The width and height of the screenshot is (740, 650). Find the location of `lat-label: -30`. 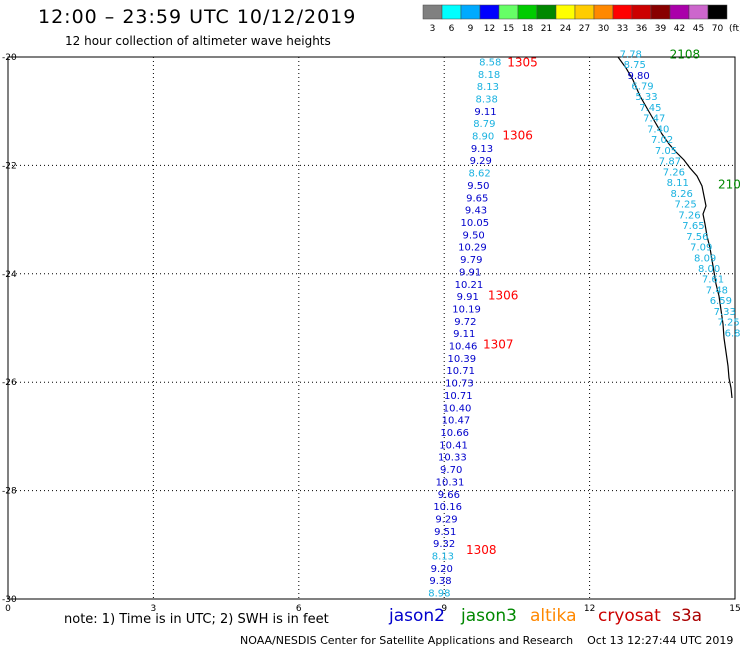

lat-label: -30 is located at coordinates (9, 600).